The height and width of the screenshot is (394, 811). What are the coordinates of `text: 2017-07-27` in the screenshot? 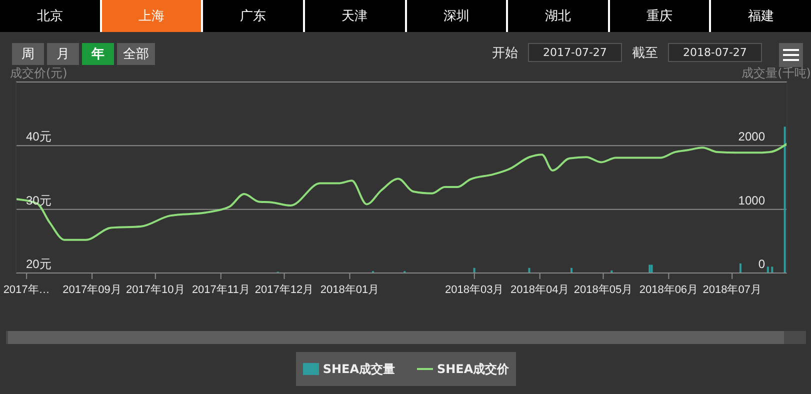 It's located at (575, 52).